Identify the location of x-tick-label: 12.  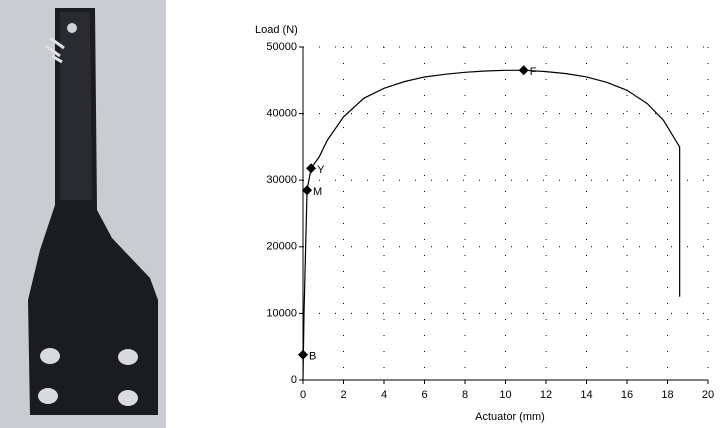
(546, 395).